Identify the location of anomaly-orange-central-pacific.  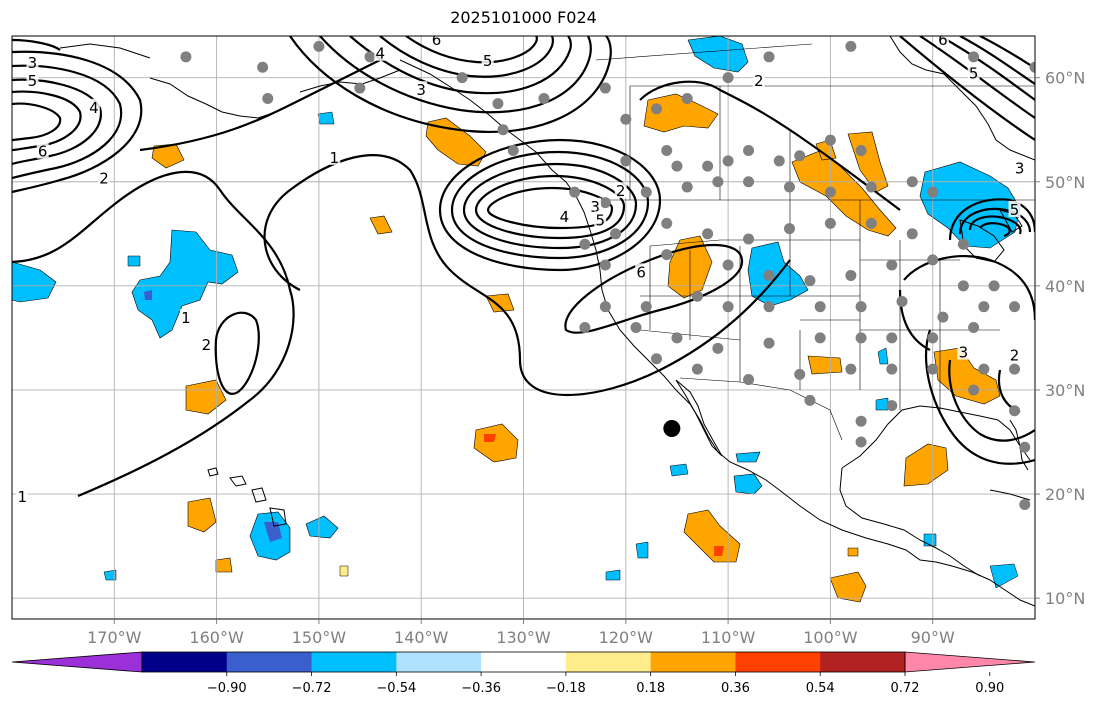
(496, 443).